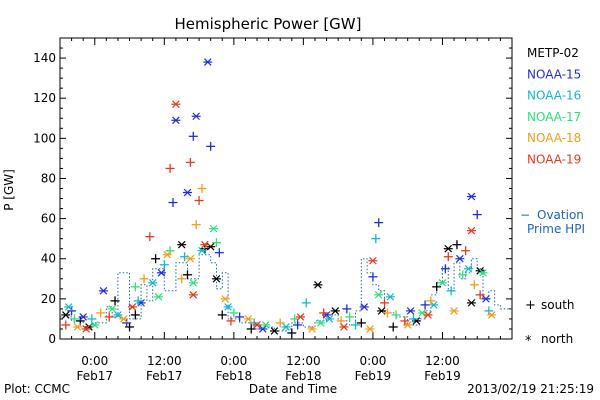 The image size is (600, 400). What do you see at coordinates (554, 138) in the screenshot?
I see `legend-item-noaa-18: NOAA-18` at bounding box center [554, 138].